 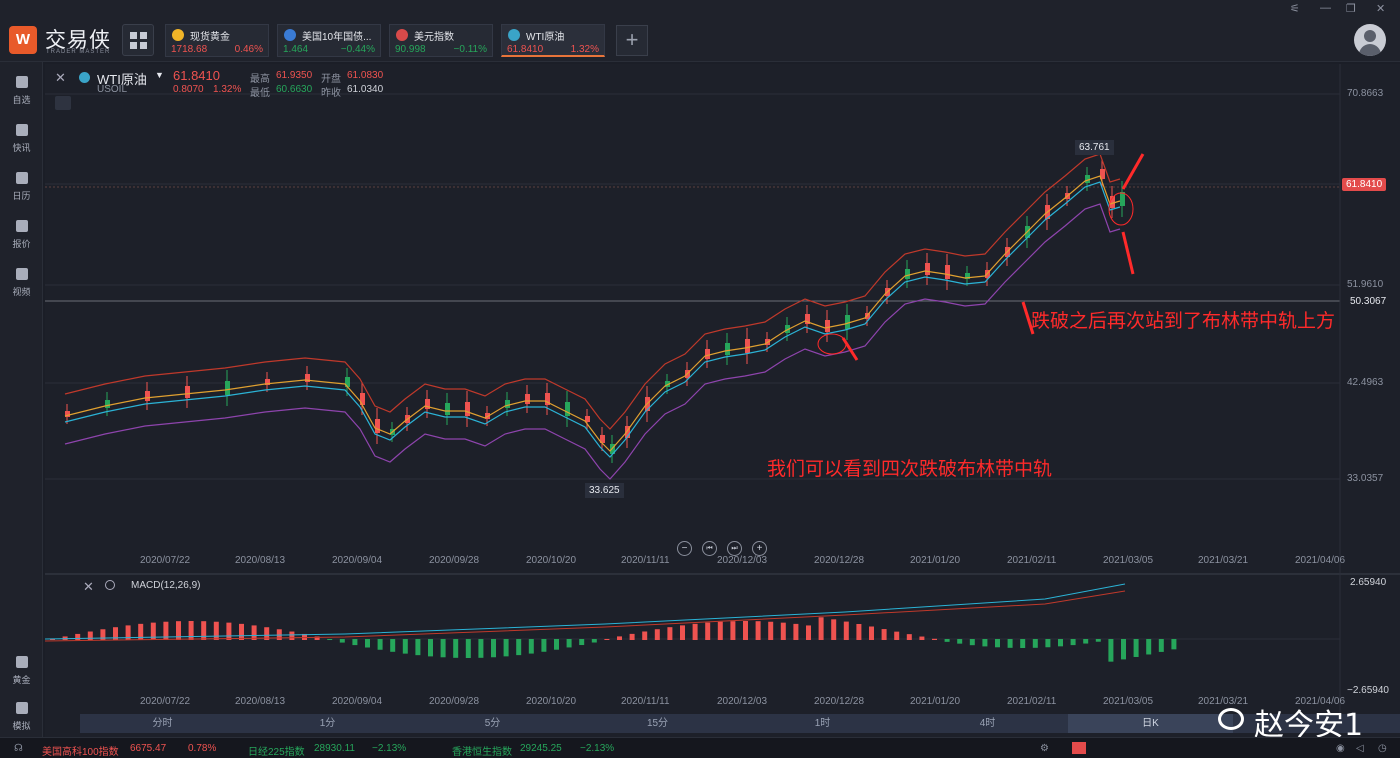 I want to click on quote-tab: 现货黄金 1718.68 0.46%, so click(x=217, y=40).